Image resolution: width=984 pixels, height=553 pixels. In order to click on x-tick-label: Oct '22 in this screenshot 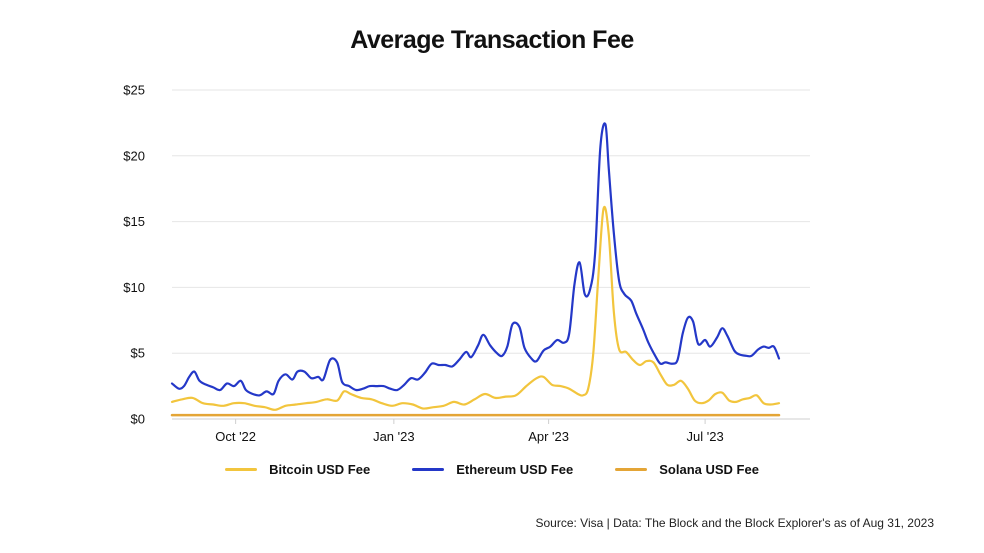, I will do `click(235, 436)`.